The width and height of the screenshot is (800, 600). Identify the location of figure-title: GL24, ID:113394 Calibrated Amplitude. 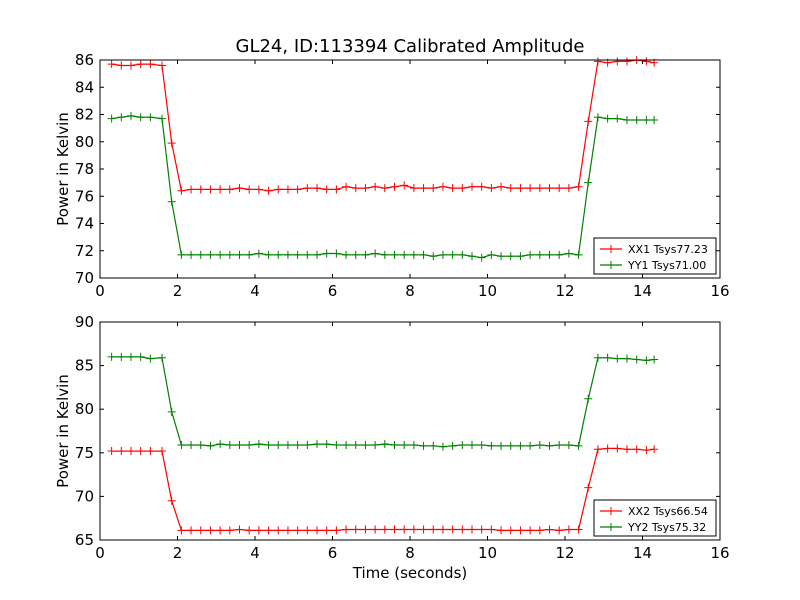
(410, 46).